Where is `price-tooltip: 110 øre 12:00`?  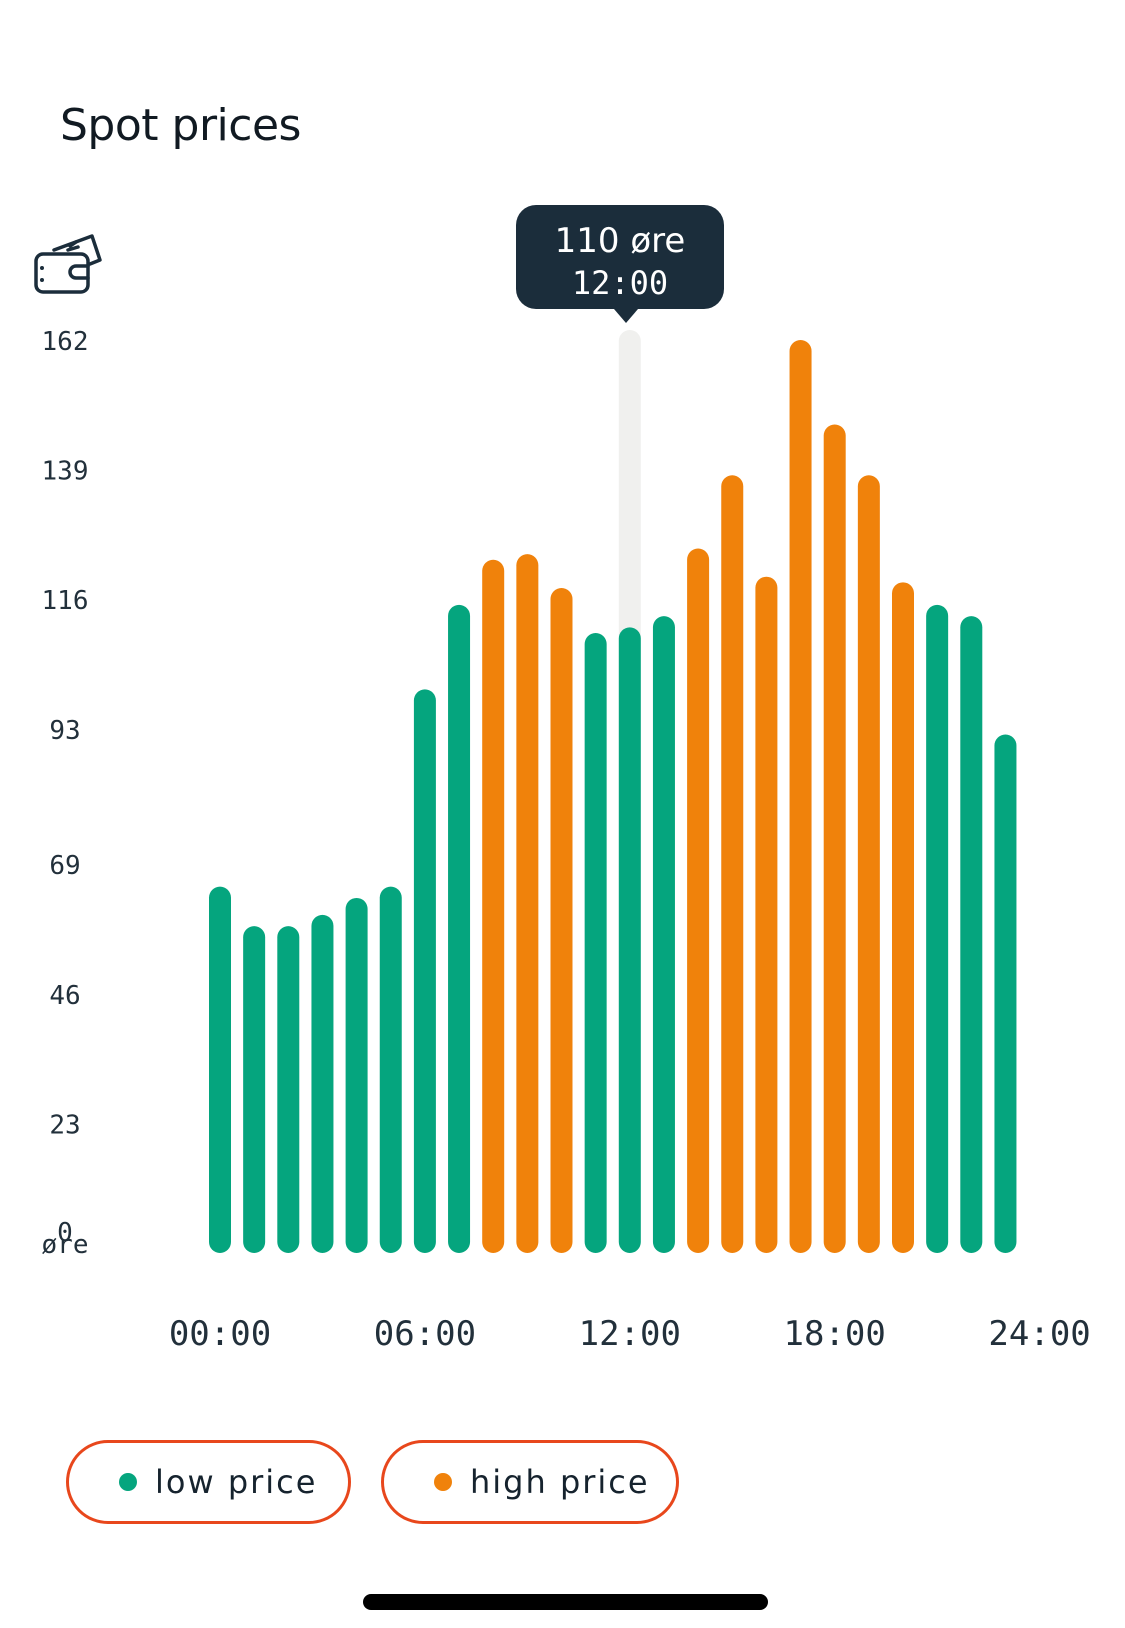
price-tooltip: 110 øre 12:00 is located at coordinates (620, 264).